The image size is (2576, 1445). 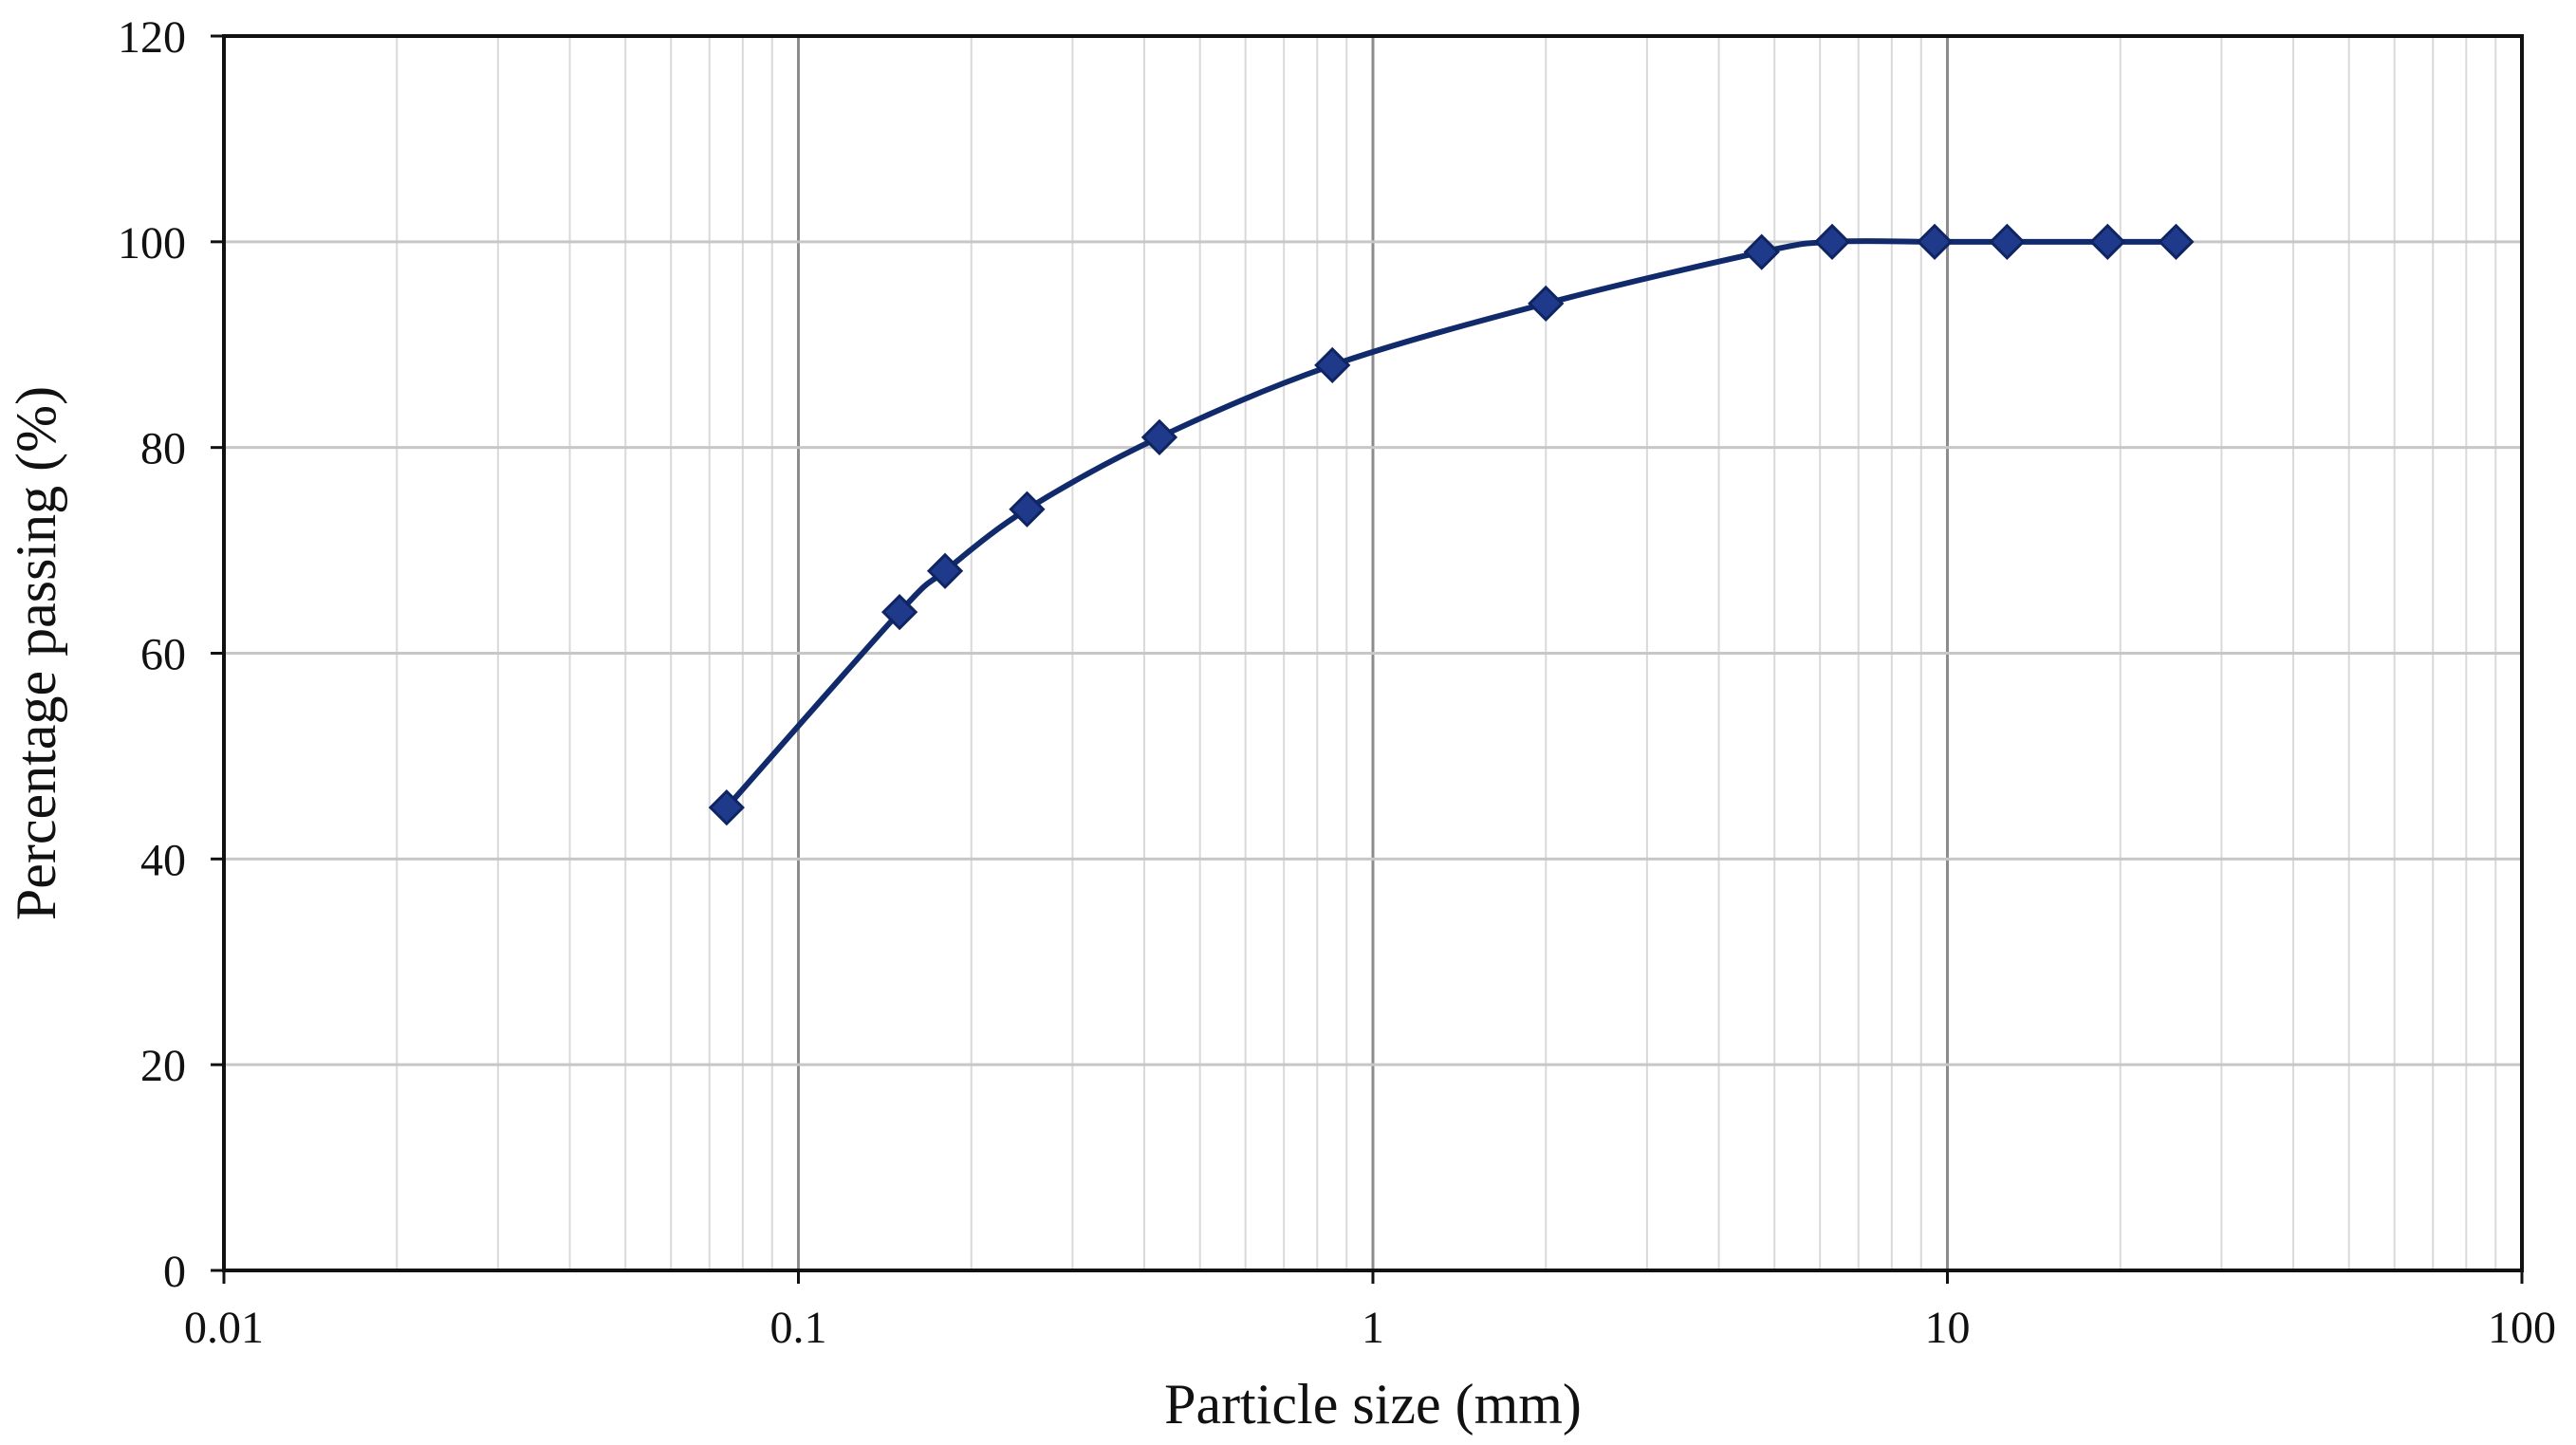 I want to click on y-tick-label: 40, so click(x=163, y=860).